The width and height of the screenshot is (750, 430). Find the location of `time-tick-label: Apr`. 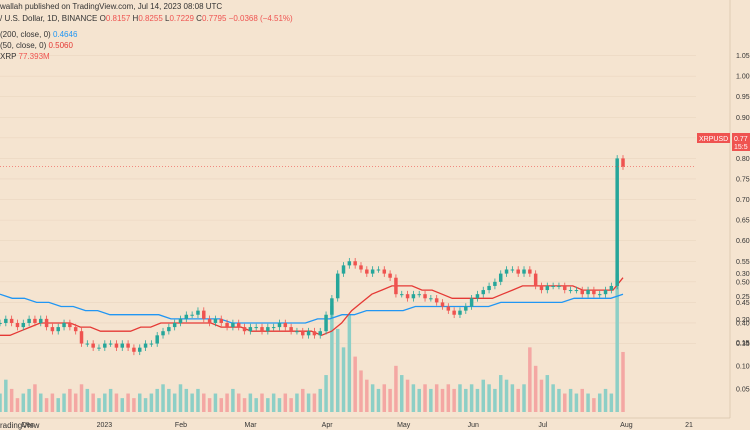

time-tick-label: Apr is located at coordinates (328, 425).